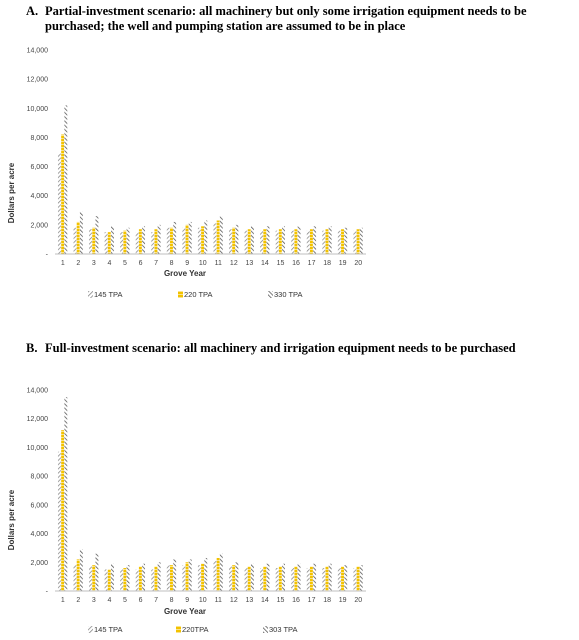  Describe the element at coordinates (32, 11) in the screenshot. I see `panel-a-letter: A.` at that location.